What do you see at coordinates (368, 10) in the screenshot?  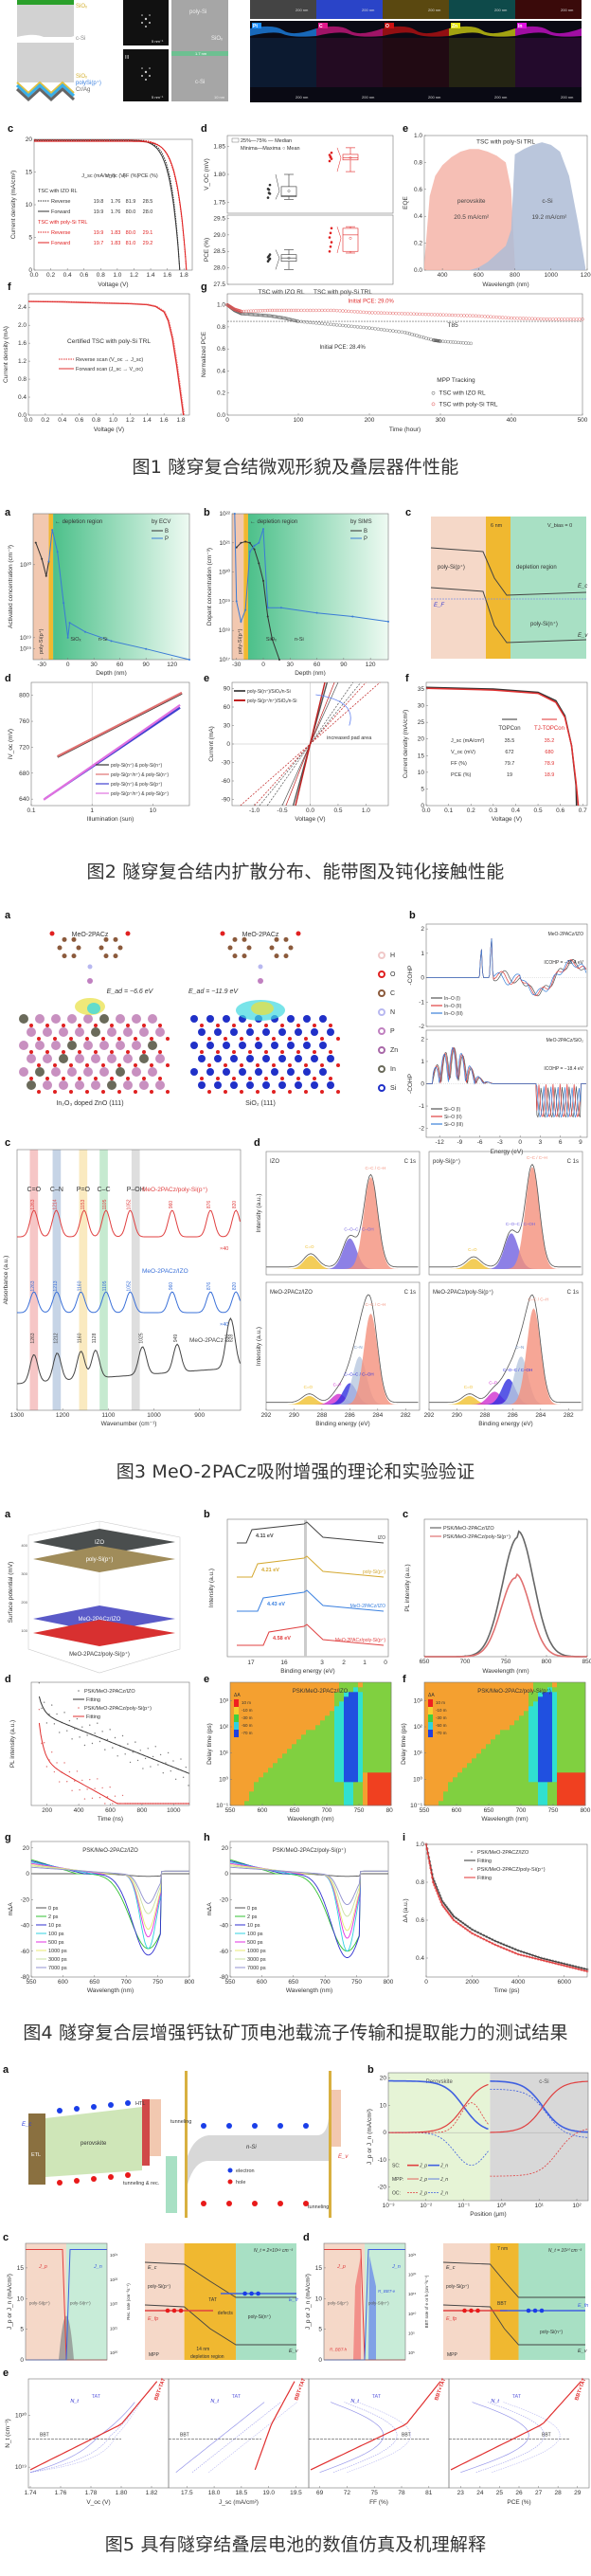 I see `scale-bar-label: 200 nm` at bounding box center [368, 10].